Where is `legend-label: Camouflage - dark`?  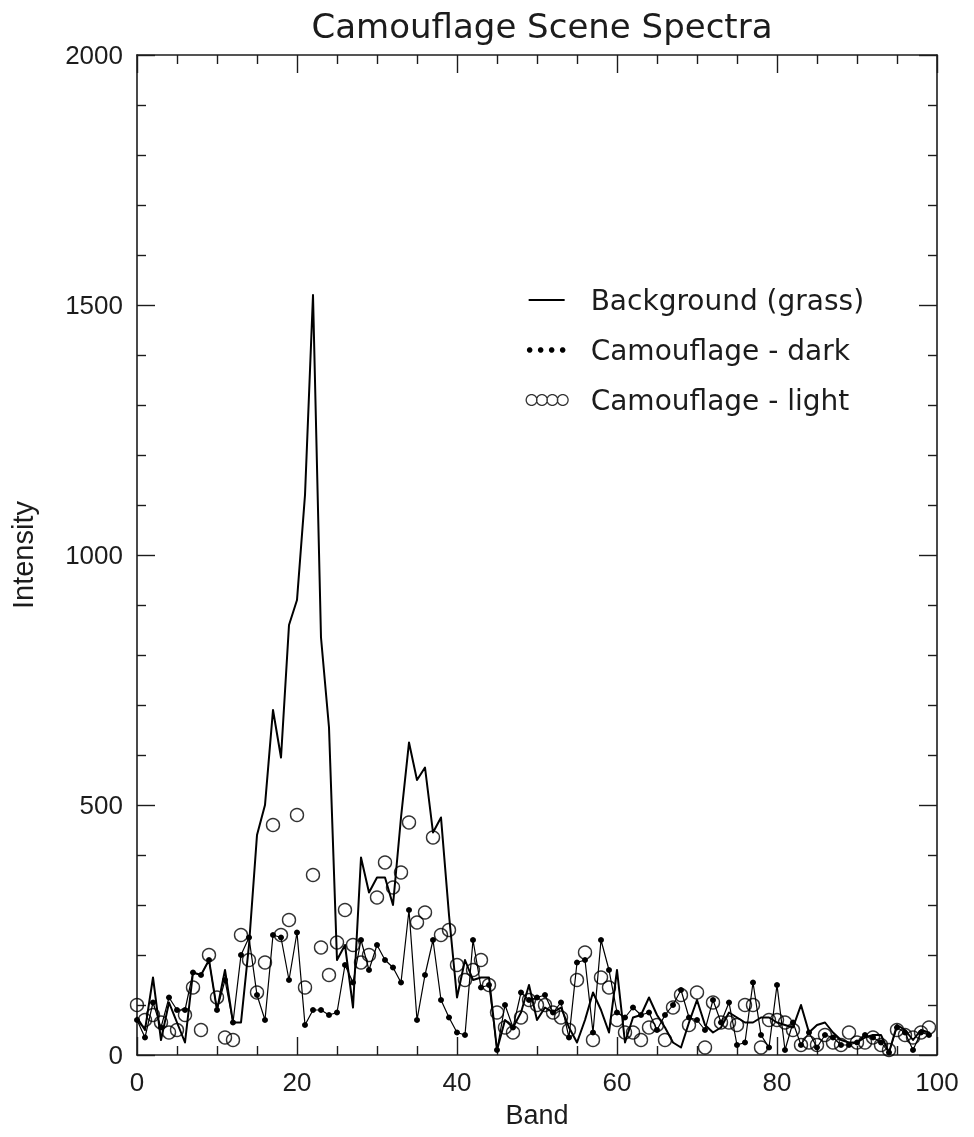
legend-label: Camouflage - dark is located at coordinates (720, 350).